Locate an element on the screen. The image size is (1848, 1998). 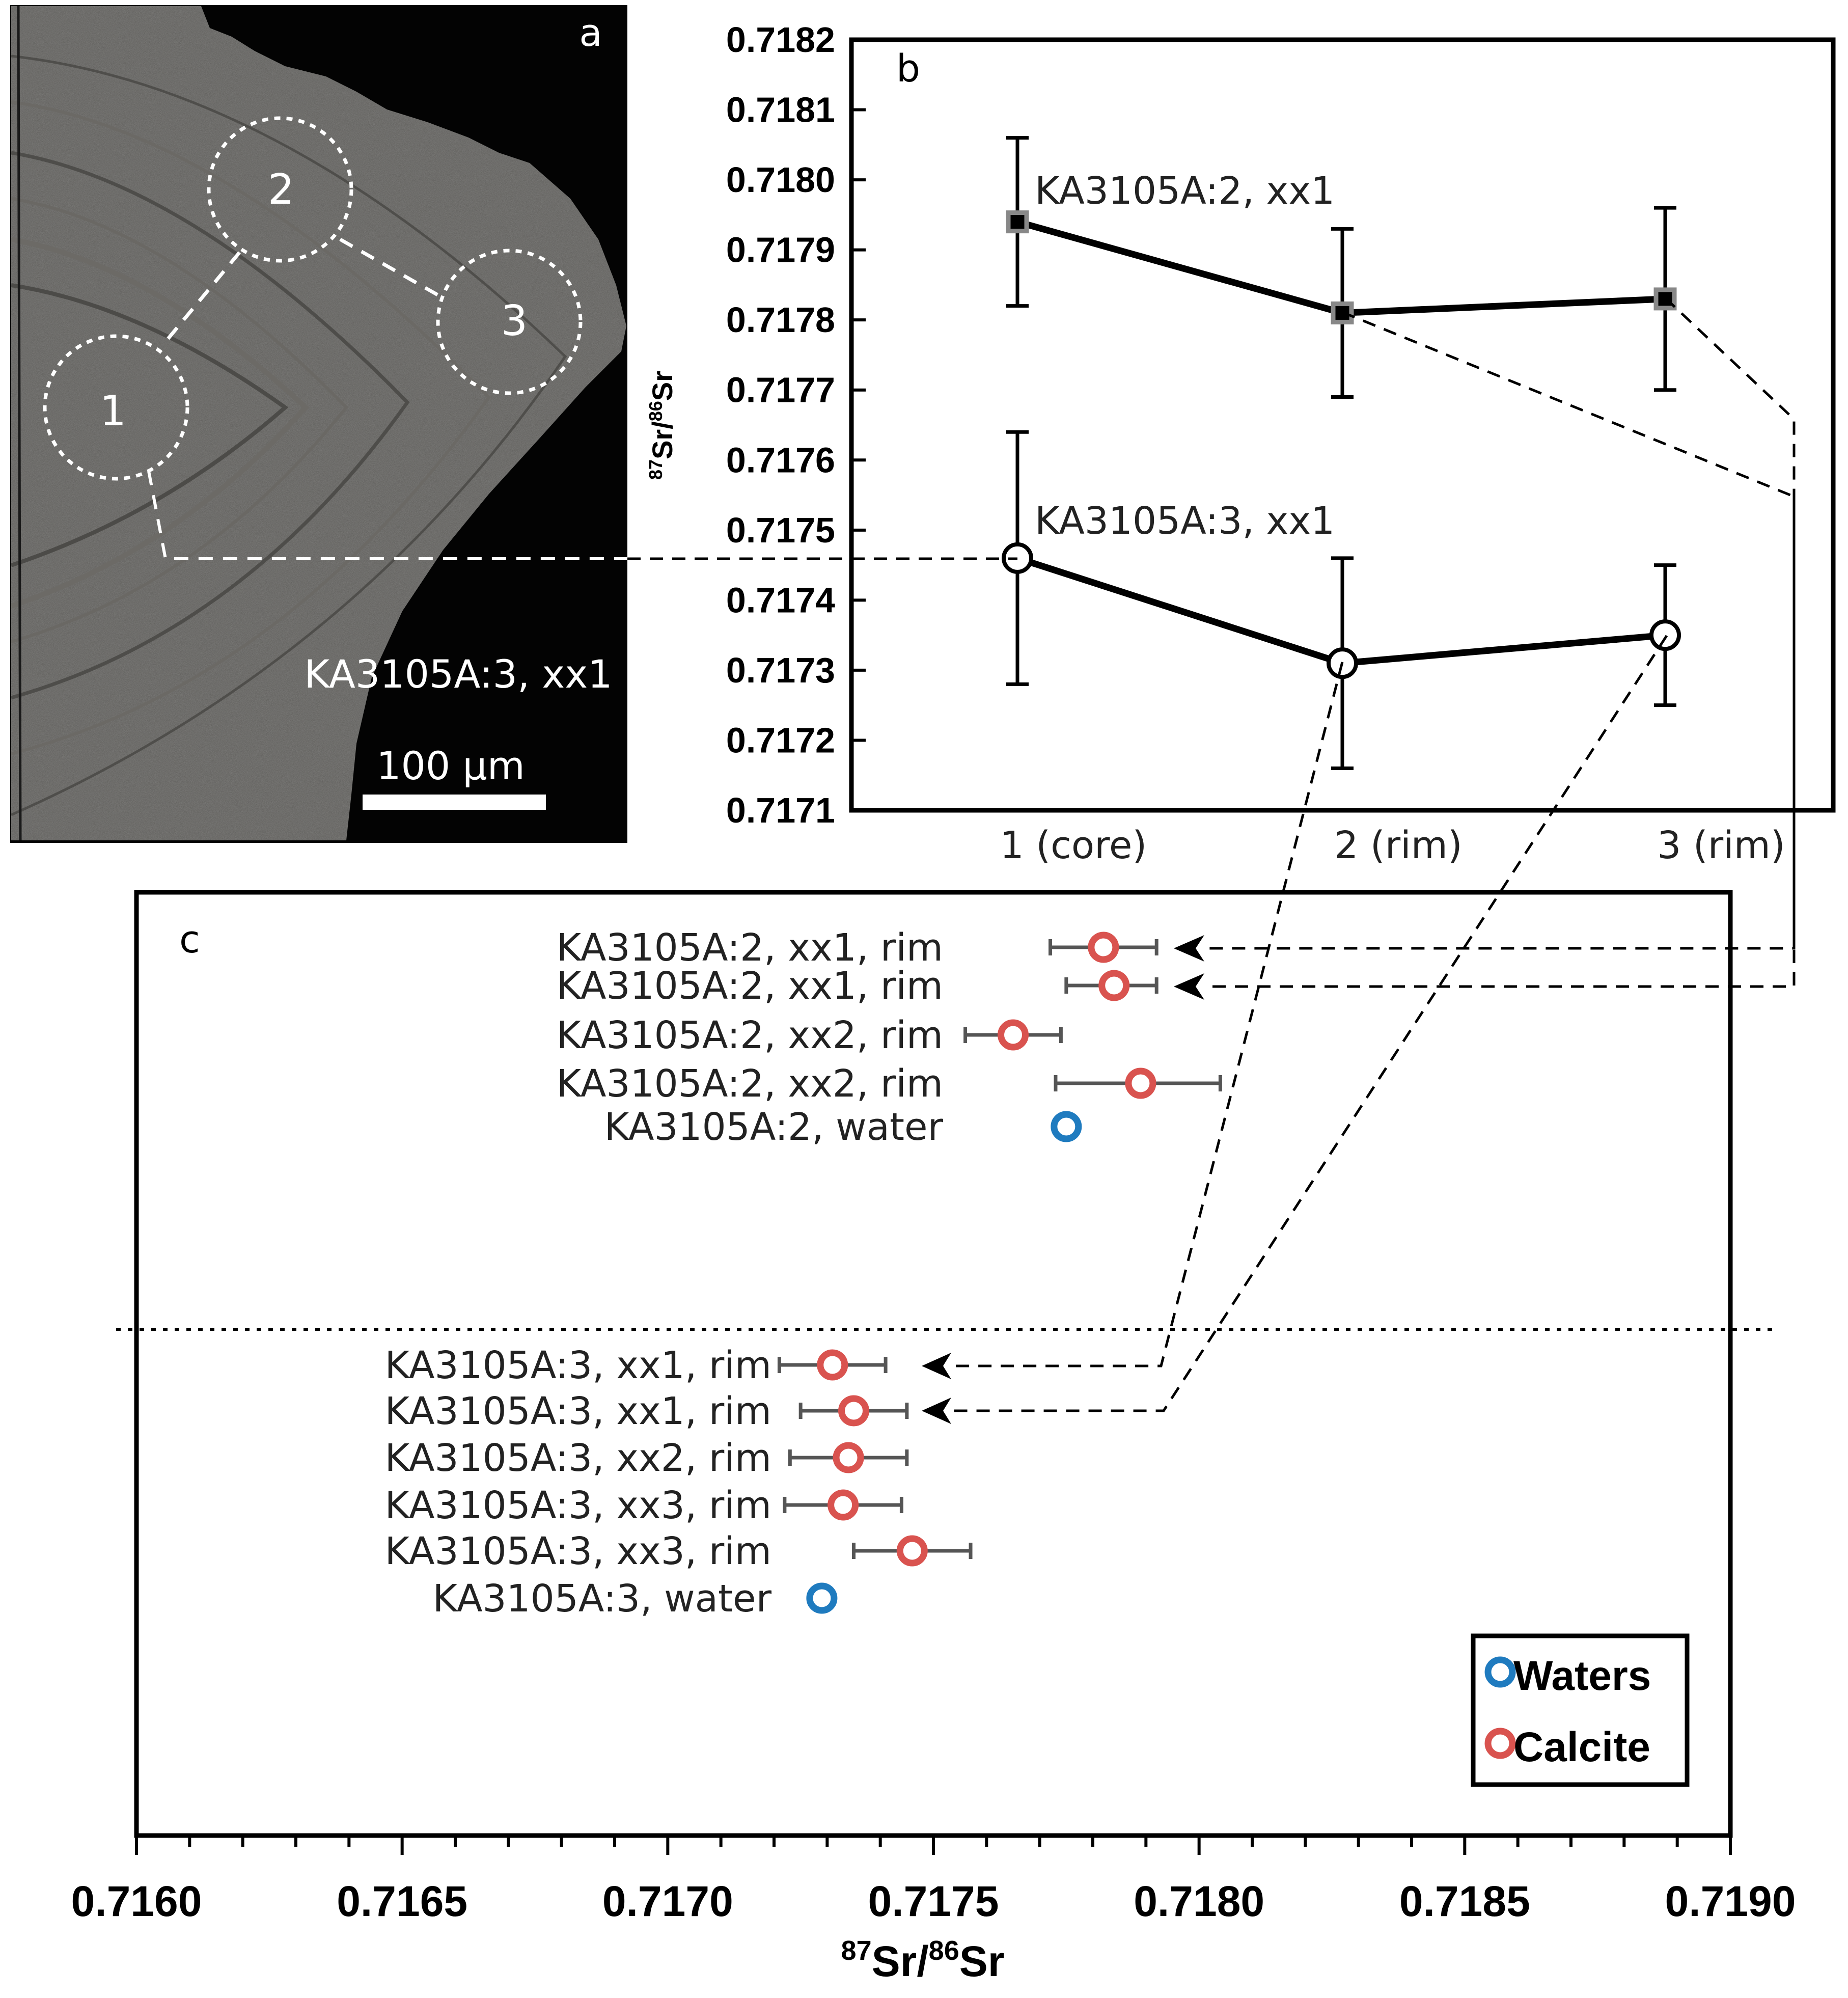
panel-c-x-axis-title: 87Sr/86Sr is located at coordinates (923, 1960).